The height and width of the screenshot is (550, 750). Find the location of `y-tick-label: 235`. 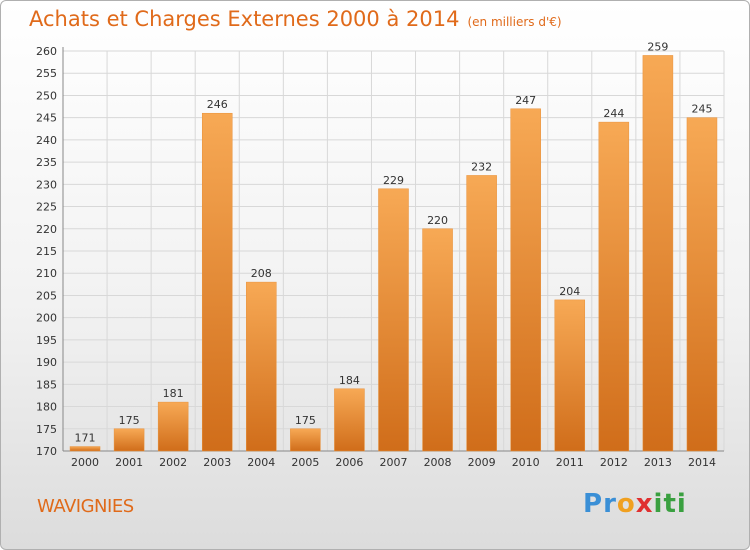

y-tick-label: 235 is located at coordinates (46, 162).